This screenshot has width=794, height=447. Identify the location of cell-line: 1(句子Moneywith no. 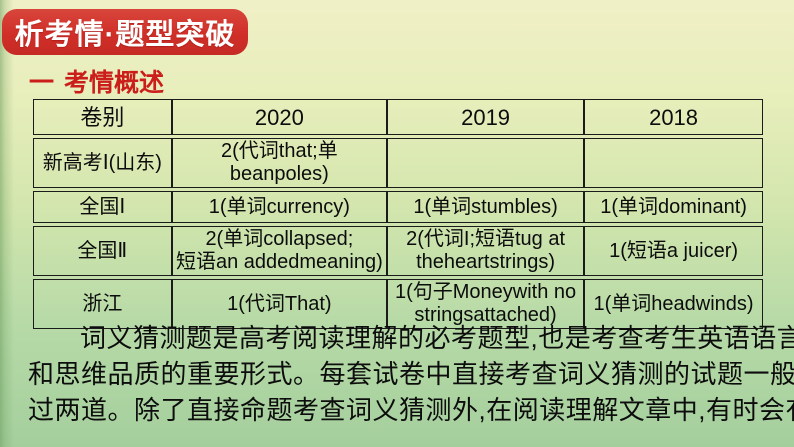
(485, 292).